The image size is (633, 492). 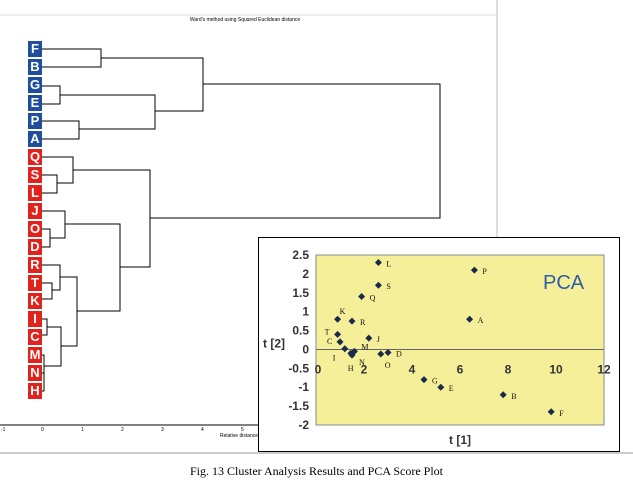 What do you see at coordinates (378, 285) in the screenshot?
I see `point-S` at bounding box center [378, 285].